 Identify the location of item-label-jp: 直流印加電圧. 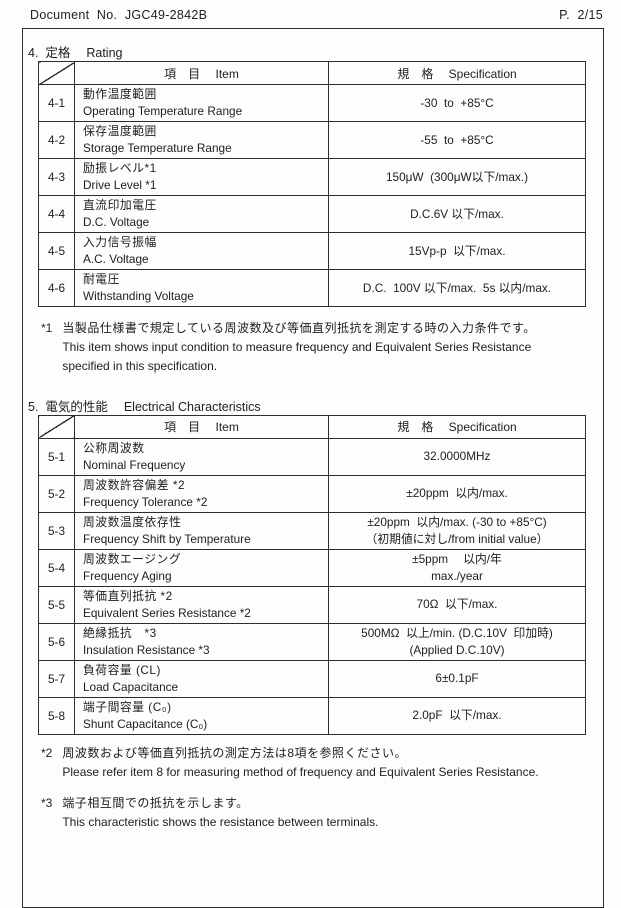
(120, 205).